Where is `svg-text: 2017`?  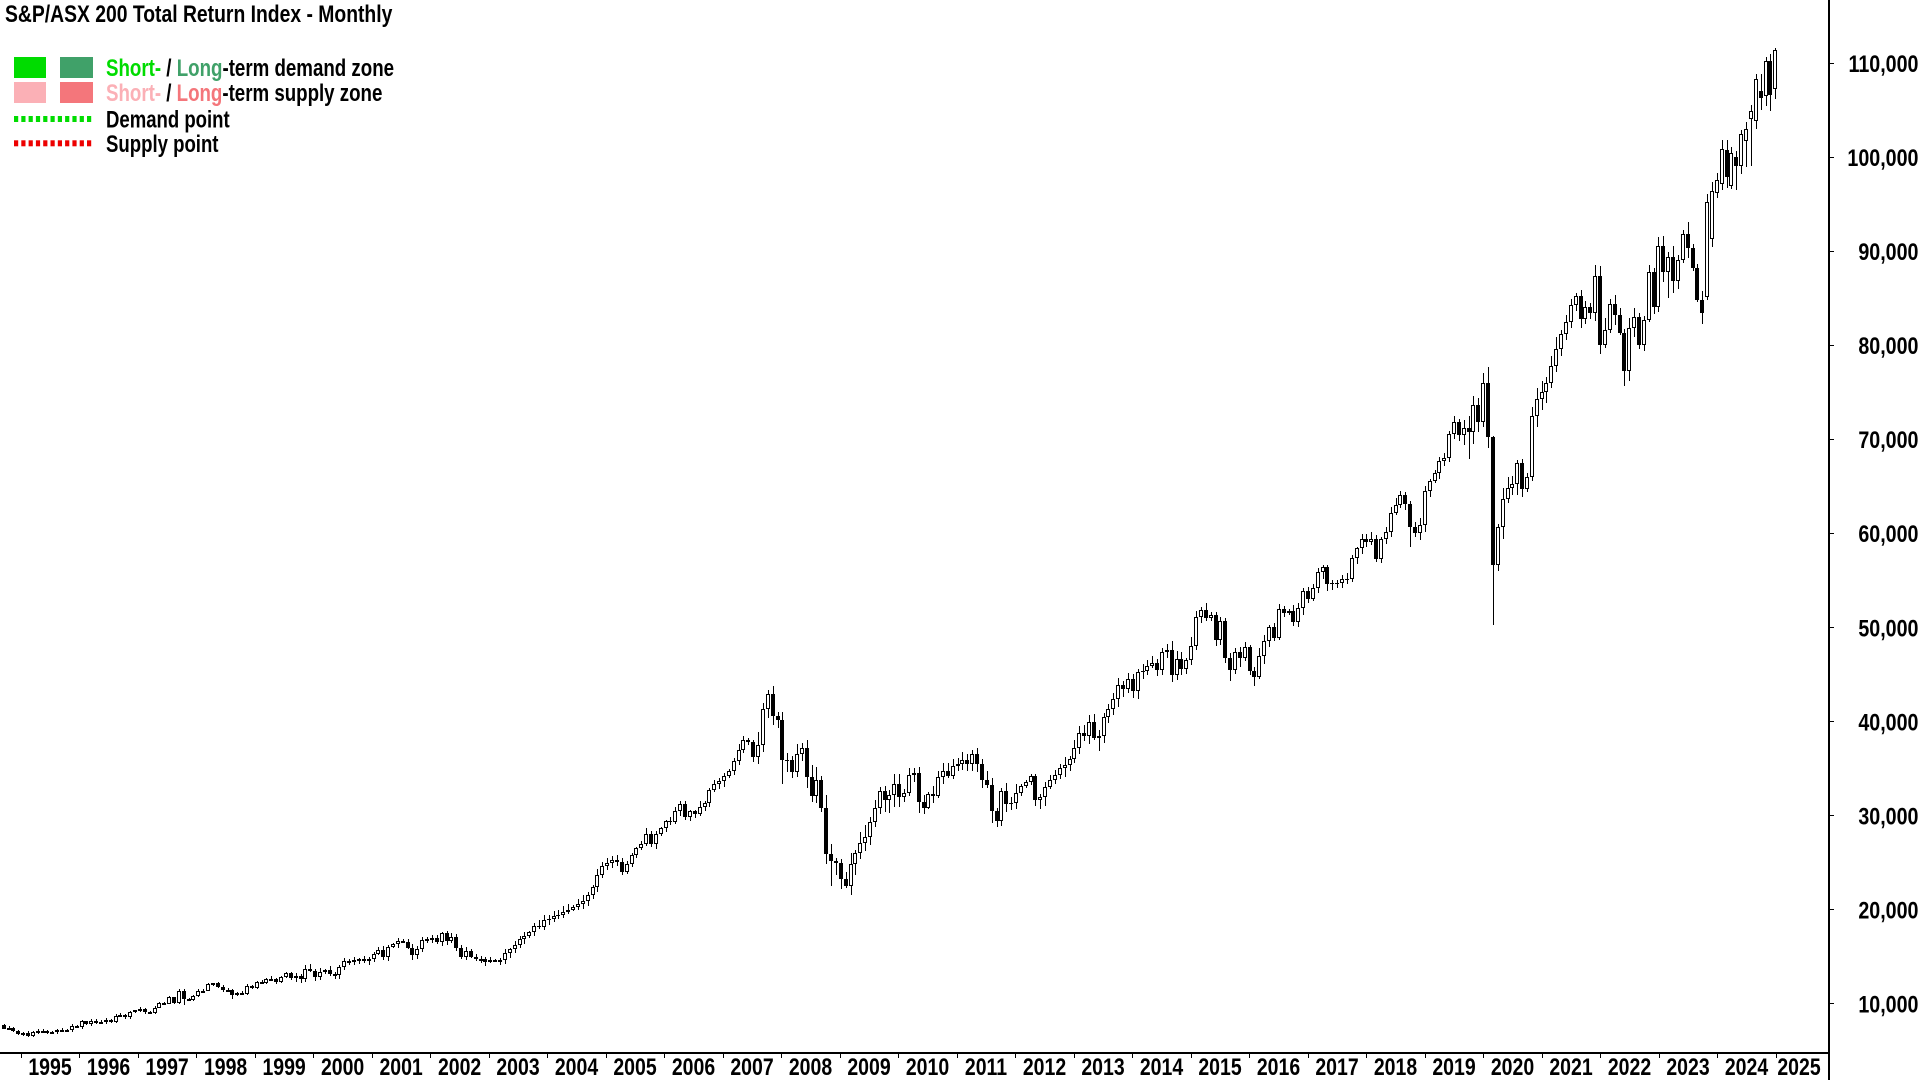
svg-text: 2017 is located at coordinates (1336, 1066).